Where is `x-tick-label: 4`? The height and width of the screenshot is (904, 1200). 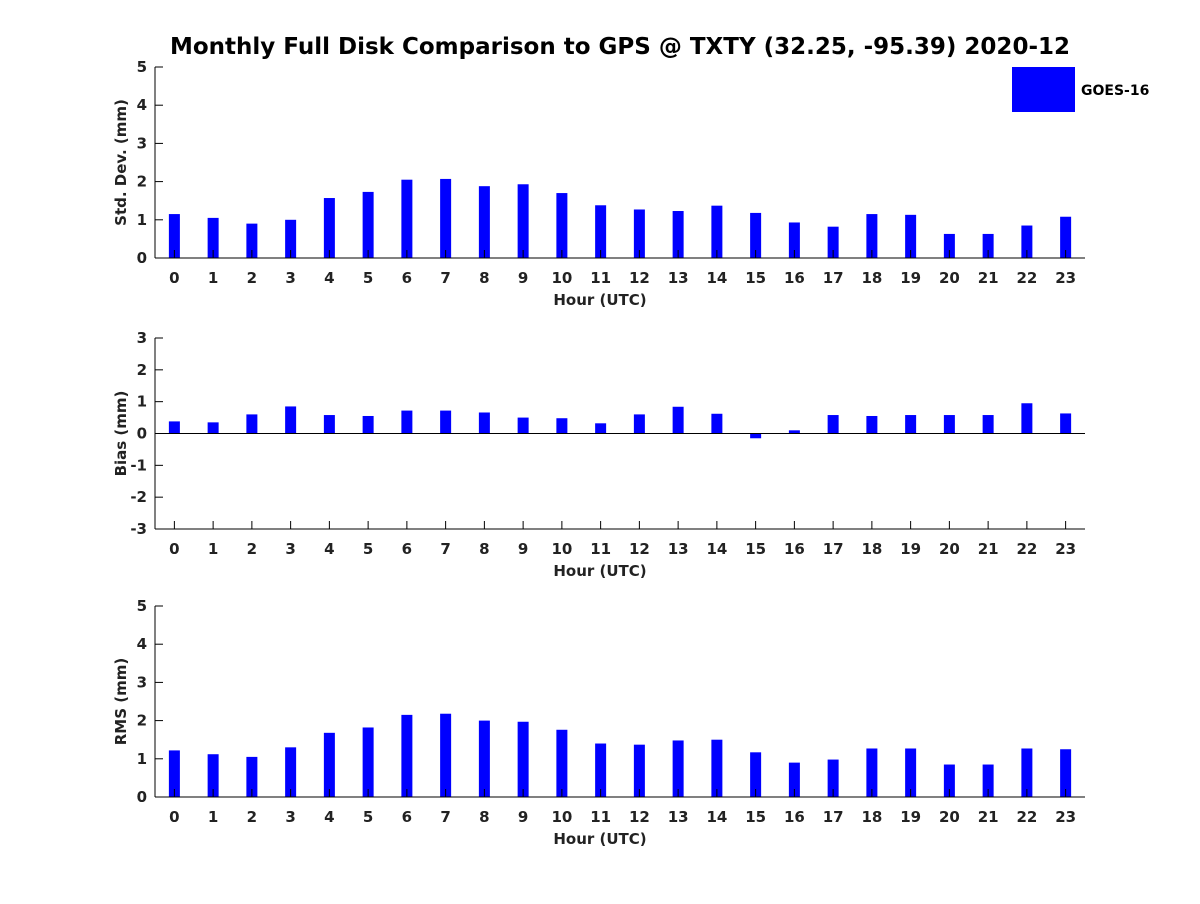
x-tick-label: 4 is located at coordinates (329, 549).